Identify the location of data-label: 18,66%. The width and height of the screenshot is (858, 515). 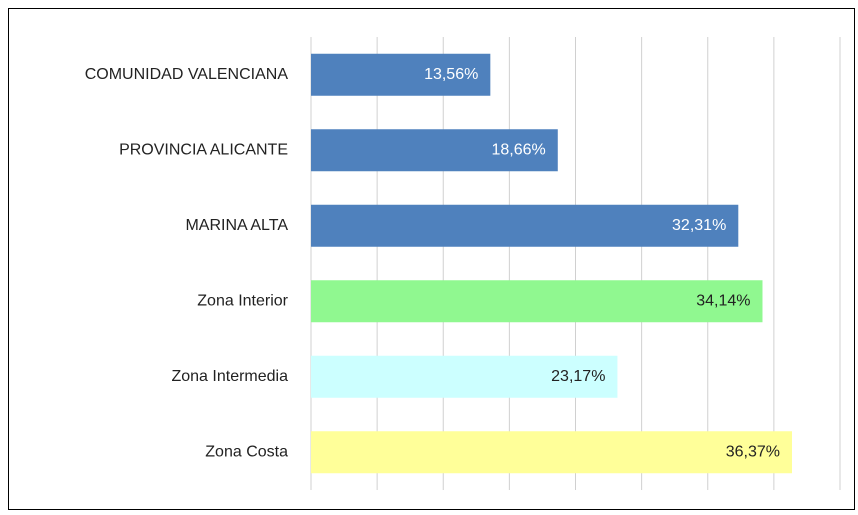
(519, 149).